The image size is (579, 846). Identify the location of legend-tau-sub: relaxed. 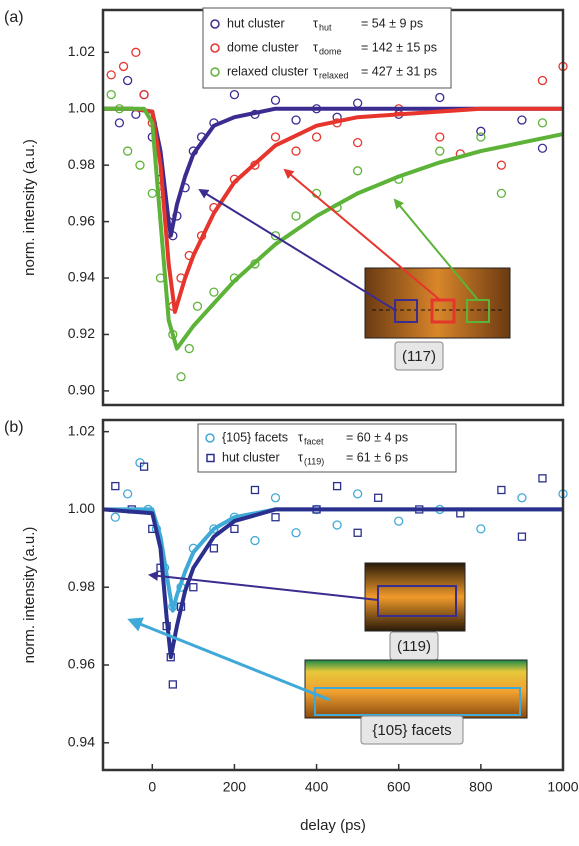
(334, 75).